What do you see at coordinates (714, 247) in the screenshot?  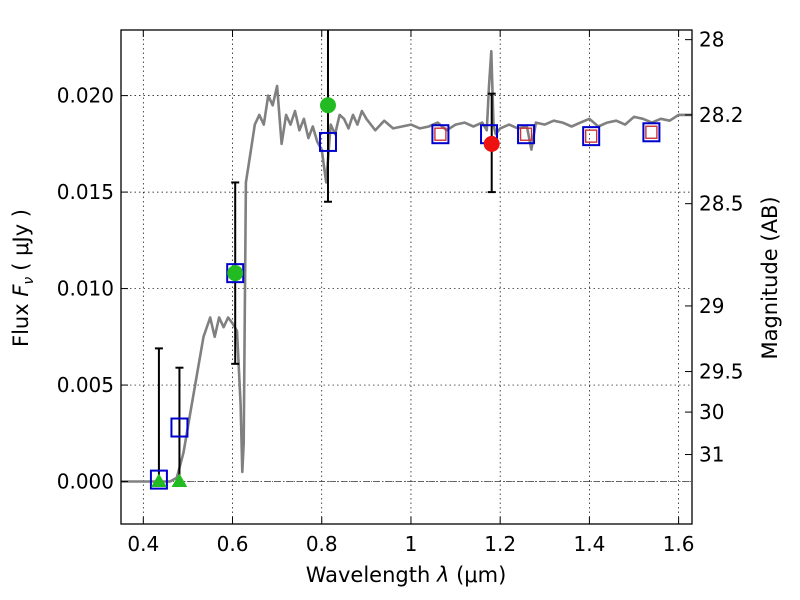 I see `magnitude-axis-ticks: 28 28.2 28.5 29 29.5 30 31` at bounding box center [714, 247].